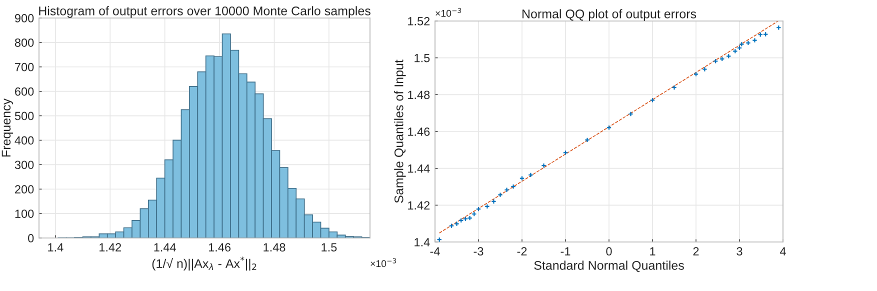 The height and width of the screenshot is (291, 877). Describe the element at coordinates (24, 18) in the screenshot. I see `y-tick-label: 900` at that location.